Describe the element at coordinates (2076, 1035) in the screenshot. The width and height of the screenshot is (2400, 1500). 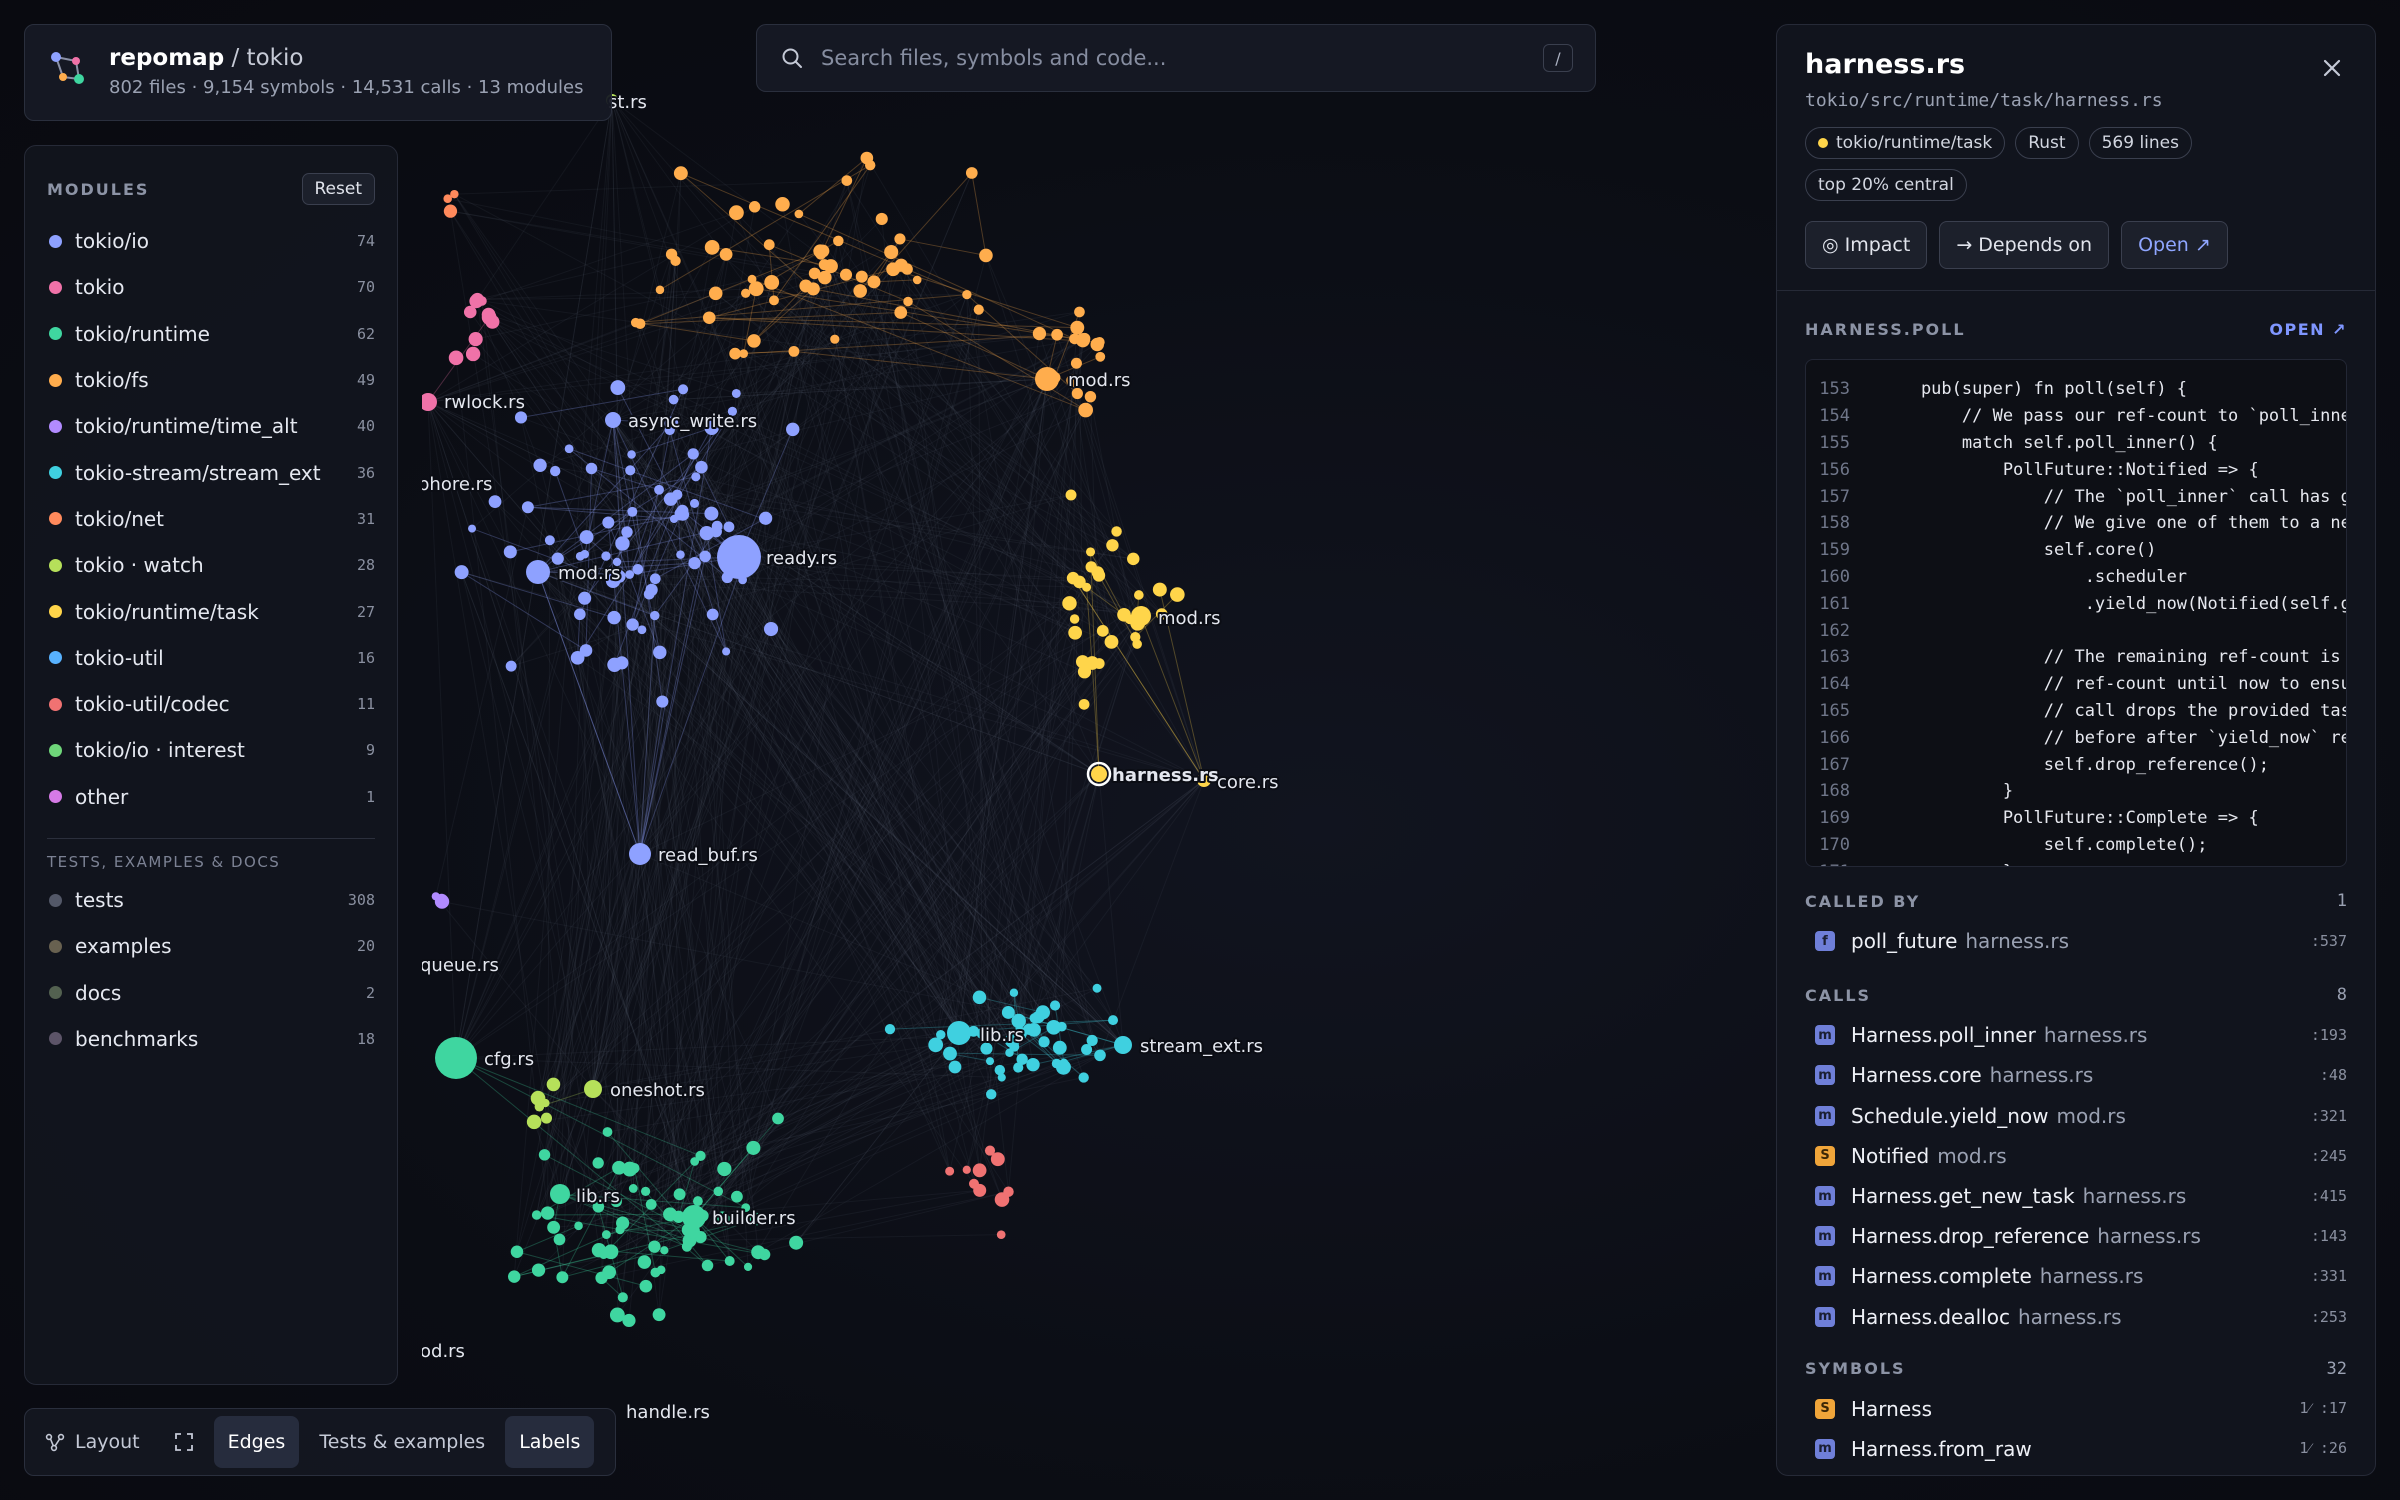
I see `symbol-ref-row: m Harness.poll_inner harness.rs:193` at that location.